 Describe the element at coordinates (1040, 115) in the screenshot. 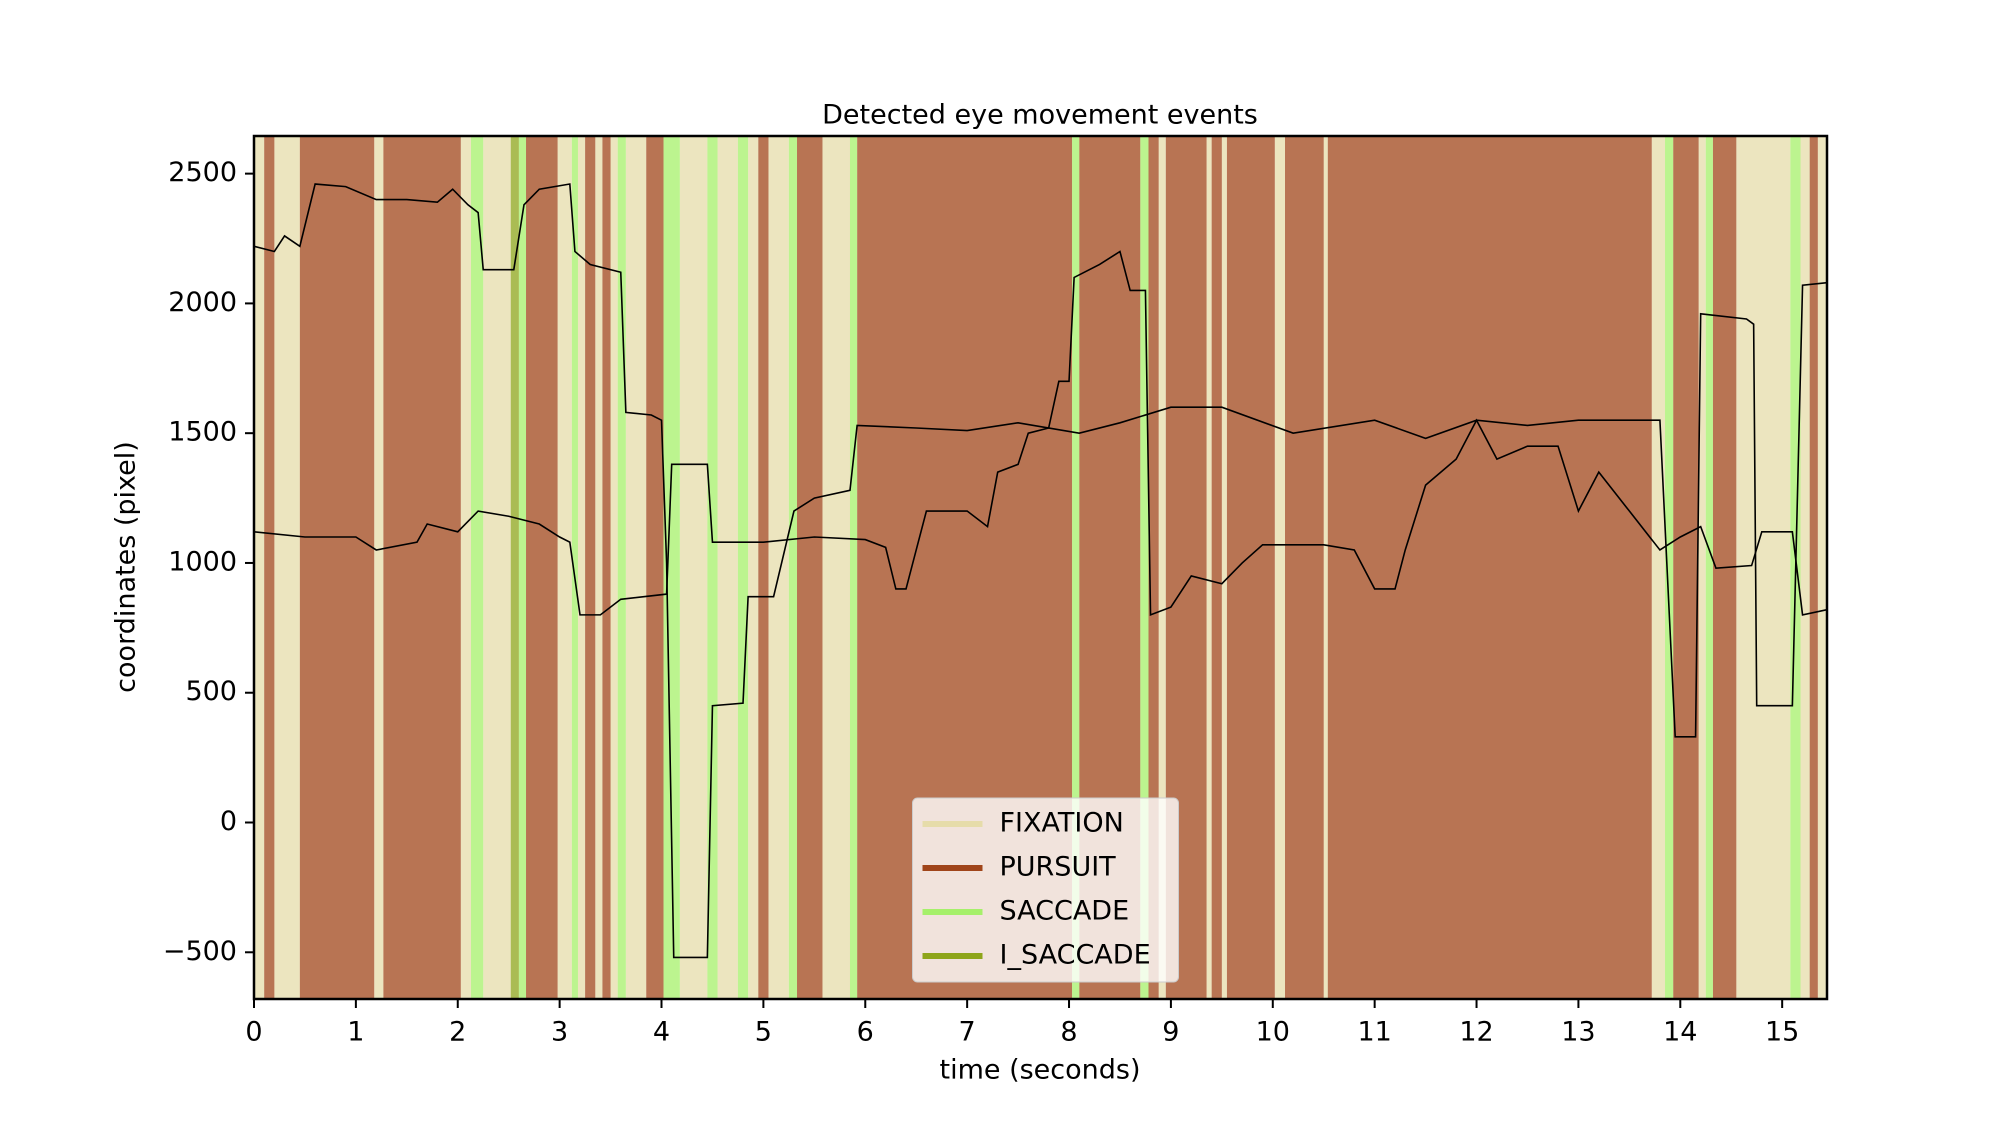

I see `chart-title: Detected eye movement events` at that location.